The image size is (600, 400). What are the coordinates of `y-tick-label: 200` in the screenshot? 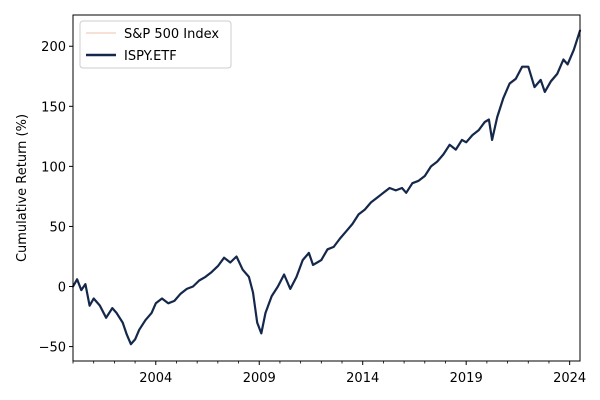 It's located at (53, 47).